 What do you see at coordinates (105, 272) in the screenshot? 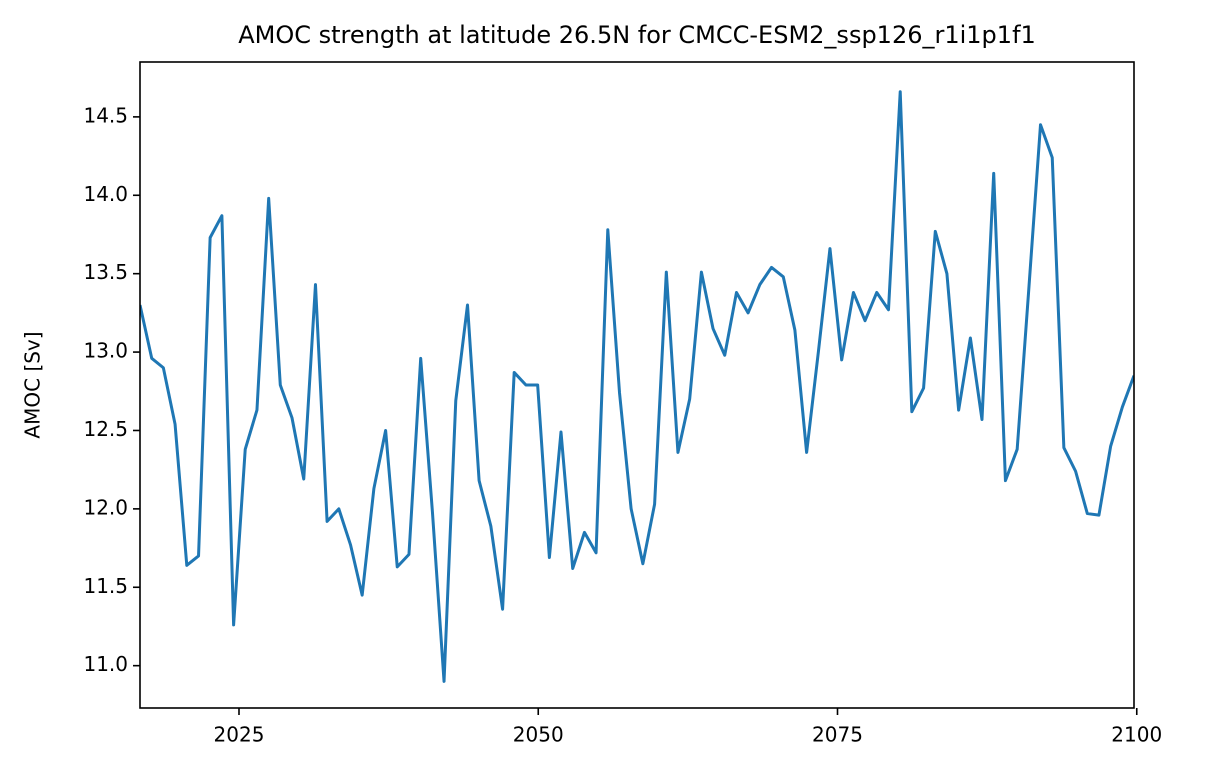
I see `y-tick-label: 13.5` at bounding box center [105, 272].